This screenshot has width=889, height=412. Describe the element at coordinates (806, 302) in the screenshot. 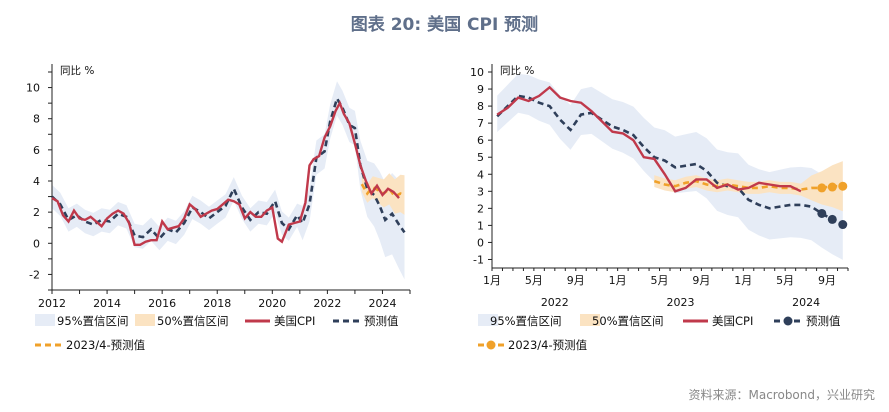

I see `x-year-label: 2024` at that location.